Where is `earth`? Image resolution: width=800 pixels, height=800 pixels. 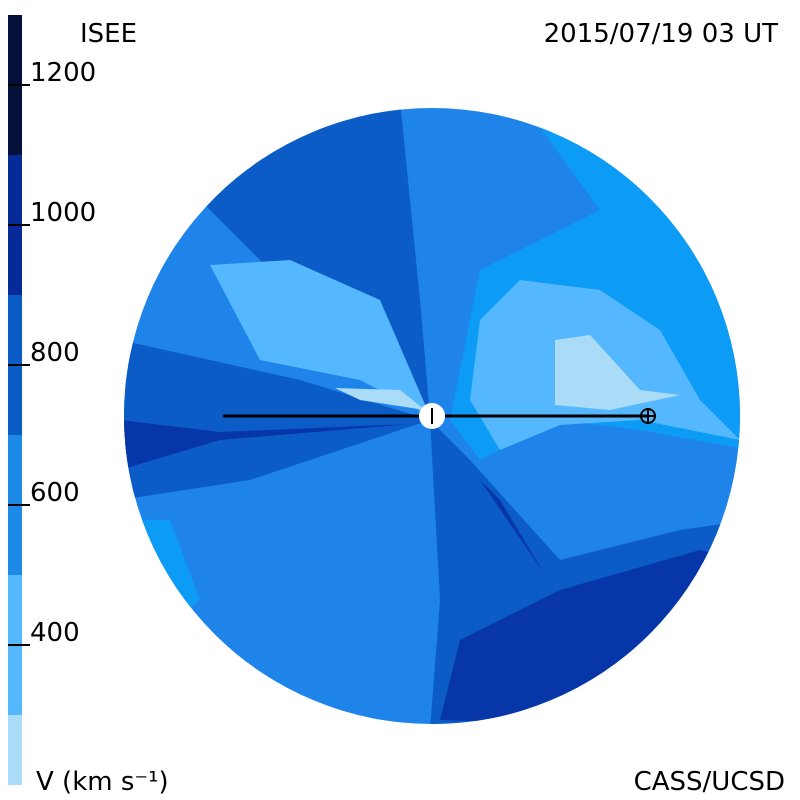 earth is located at coordinates (648, 416).